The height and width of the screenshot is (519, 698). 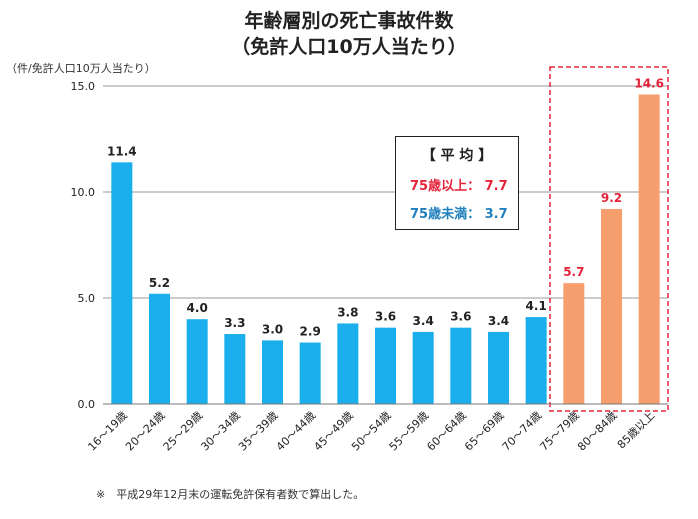 What do you see at coordinates (636, 430) in the screenshot?
I see `x-tick-label: 85歳以上` at bounding box center [636, 430].